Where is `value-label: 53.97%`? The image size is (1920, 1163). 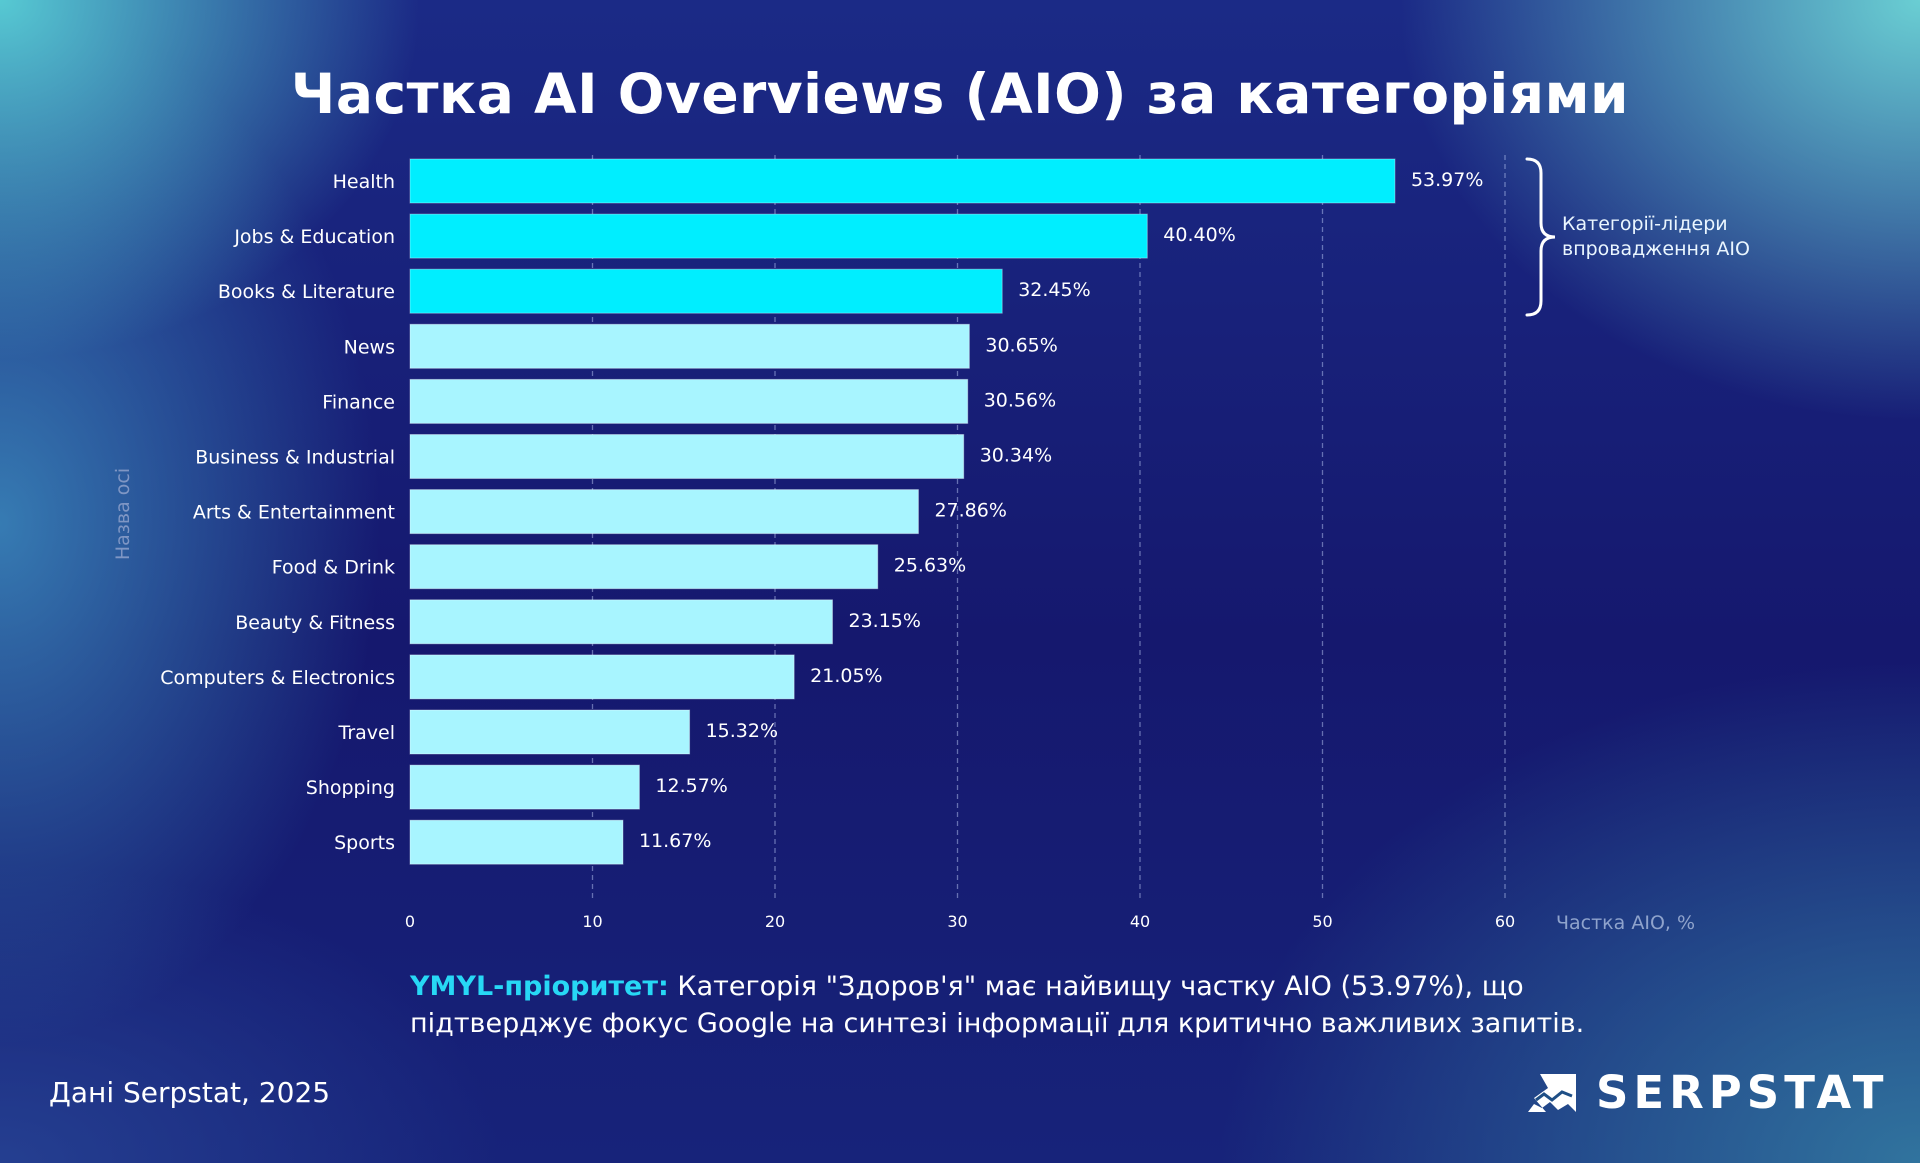 value-label: 53.97% is located at coordinates (1447, 180).